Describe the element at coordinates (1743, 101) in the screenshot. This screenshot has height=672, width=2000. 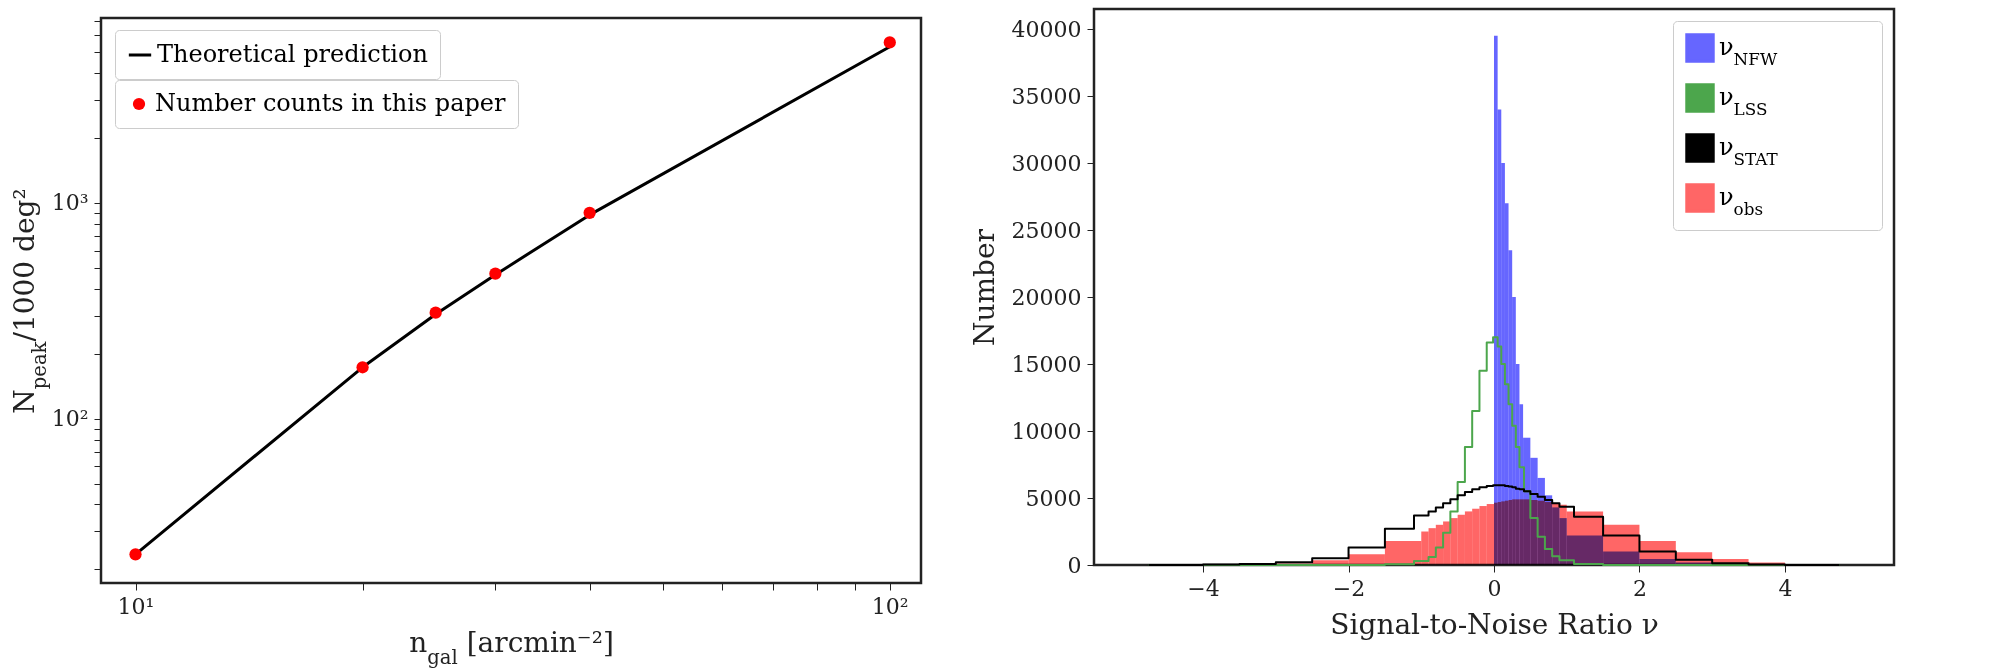
I see `legend-label: ν$_{LSS}$` at that location.